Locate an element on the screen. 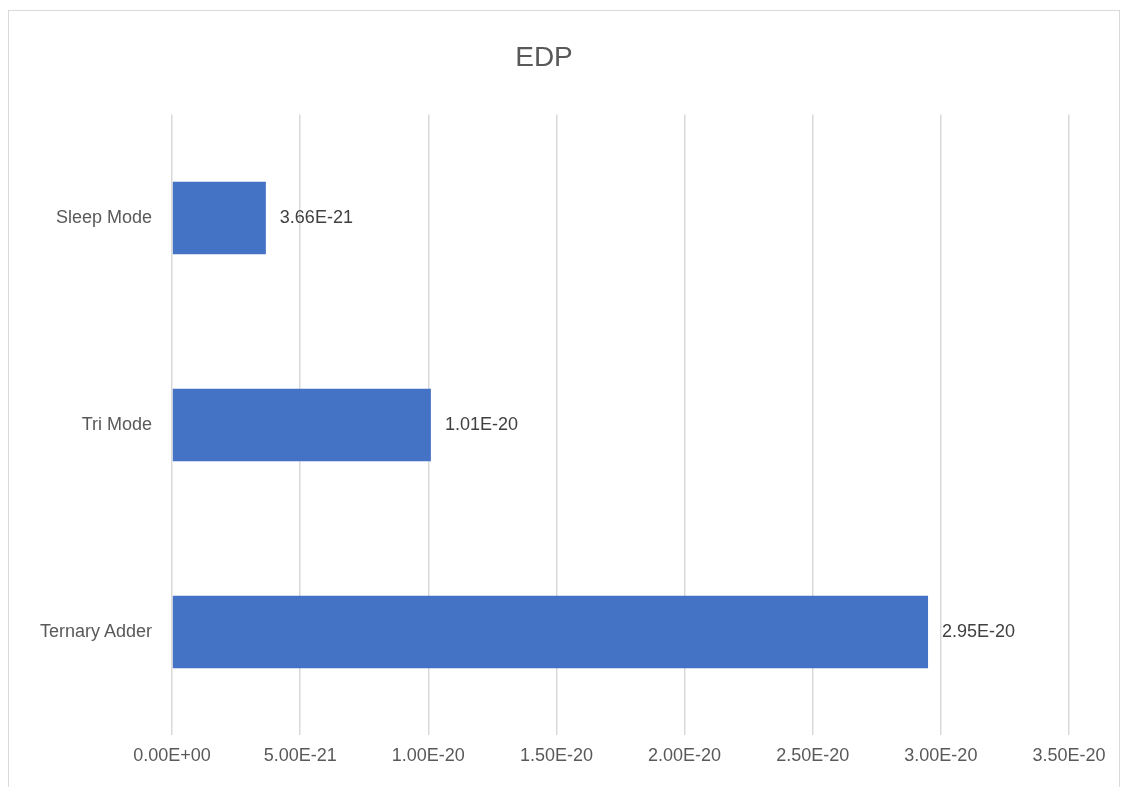  data-label: 1.01E-20 is located at coordinates (481, 423).